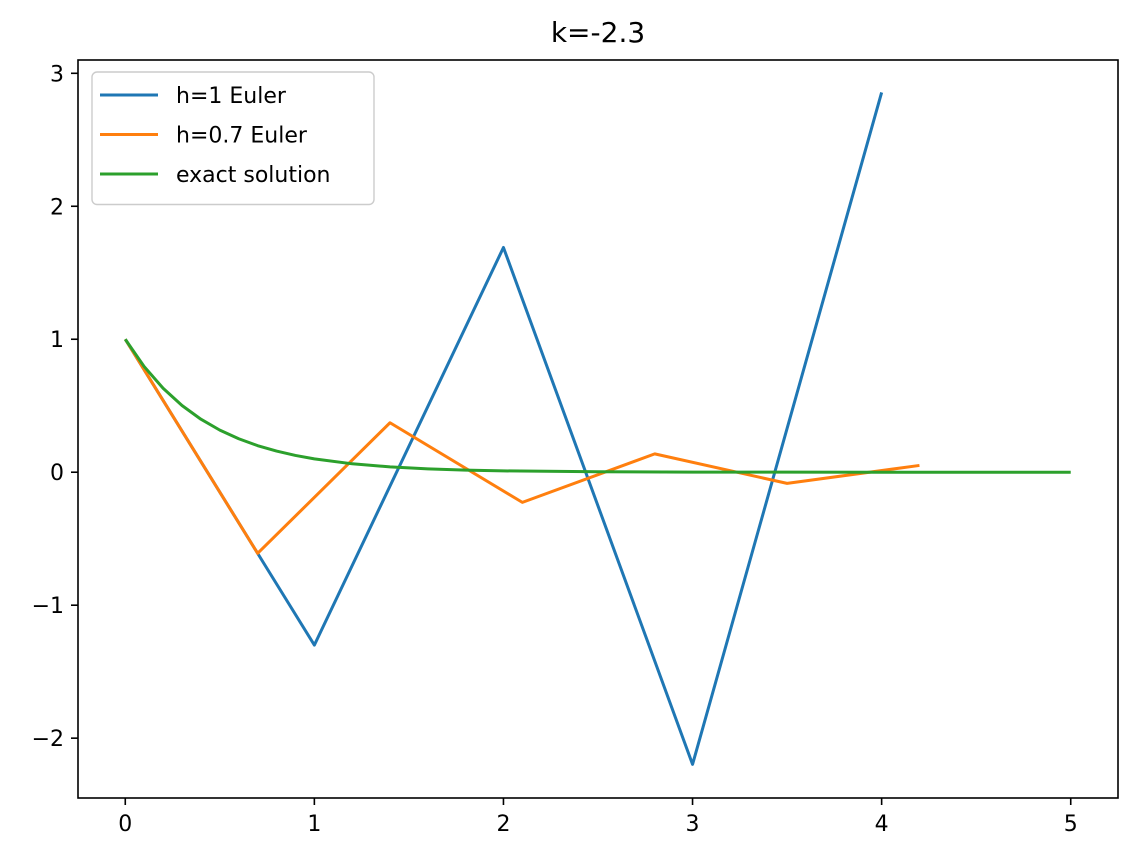  Describe the element at coordinates (253, 175) in the screenshot. I see `legend-label-3: exact solution` at that location.